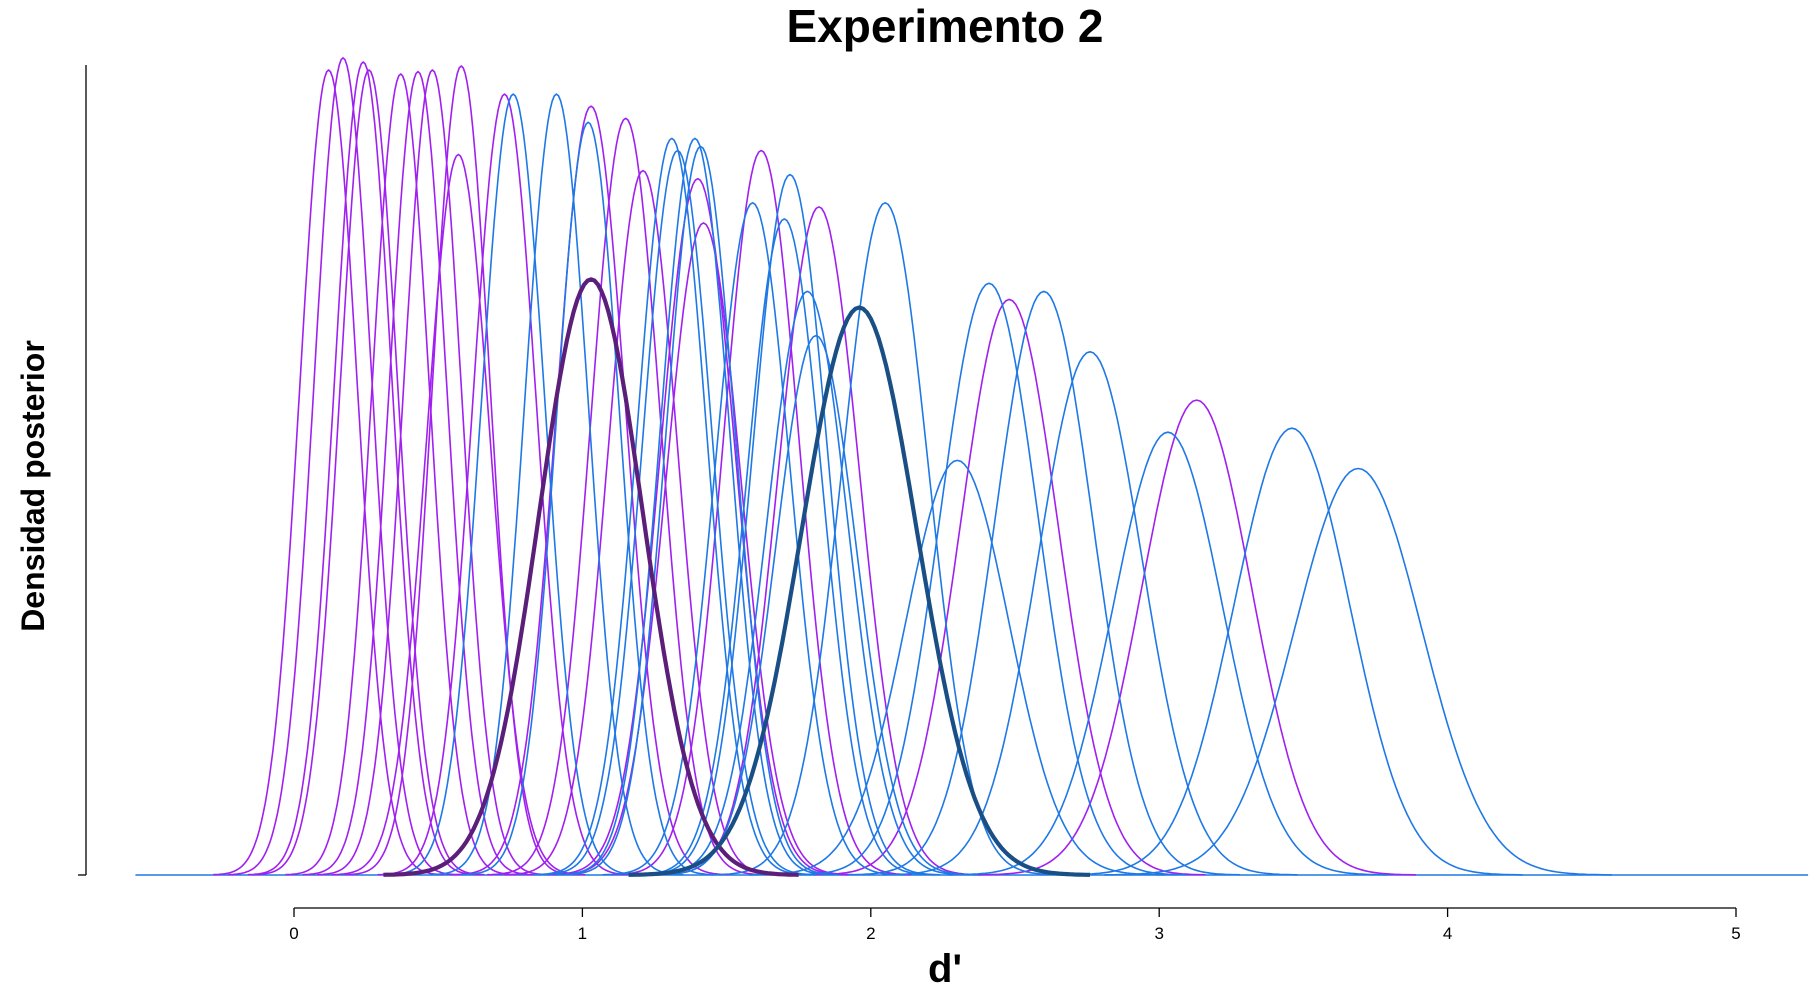 Image resolution: width=1817 pixels, height=983 pixels. I want to click on x-axis: 0 1 2 3 4 5, so click(1015, 925).